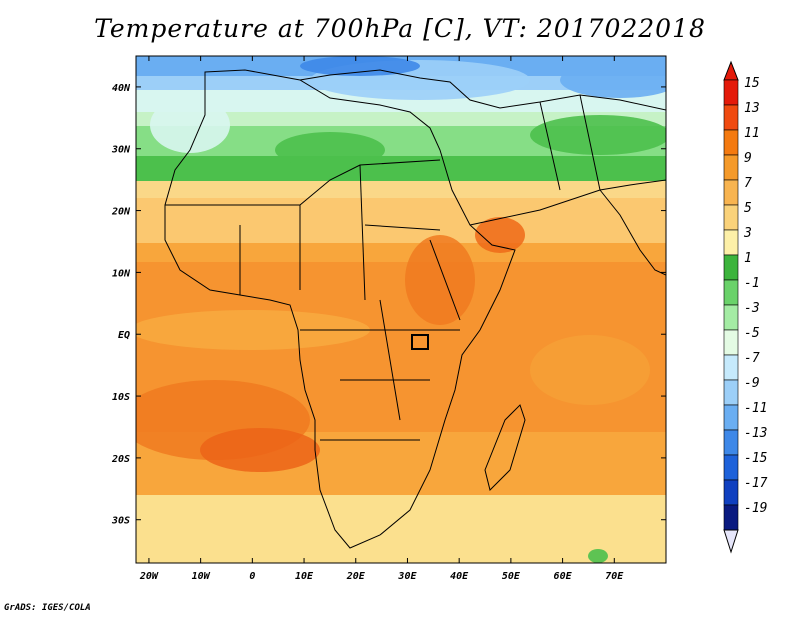 The image size is (800, 618). I want to click on colorbar-label: -7, so click(752, 358).